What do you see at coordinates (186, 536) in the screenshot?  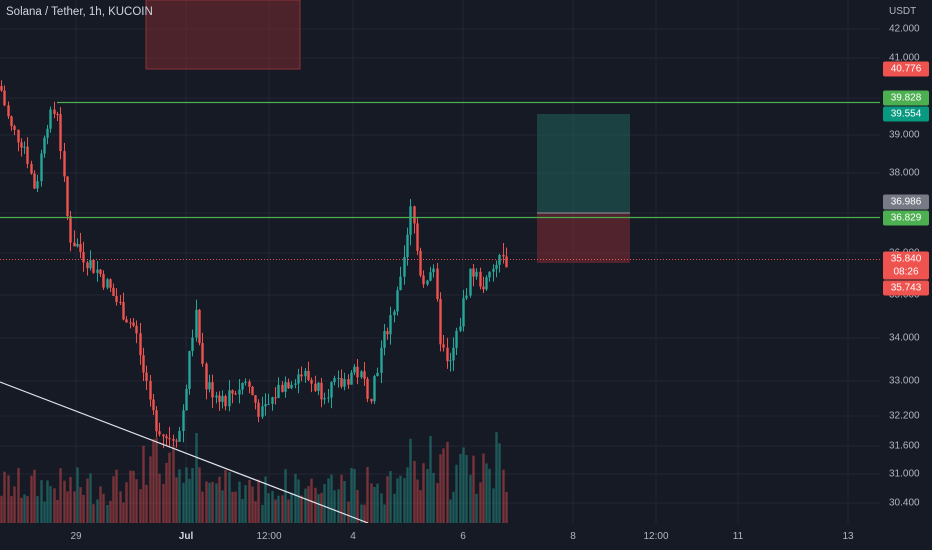 I see `time-tick: Jul` at bounding box center [186, 536].